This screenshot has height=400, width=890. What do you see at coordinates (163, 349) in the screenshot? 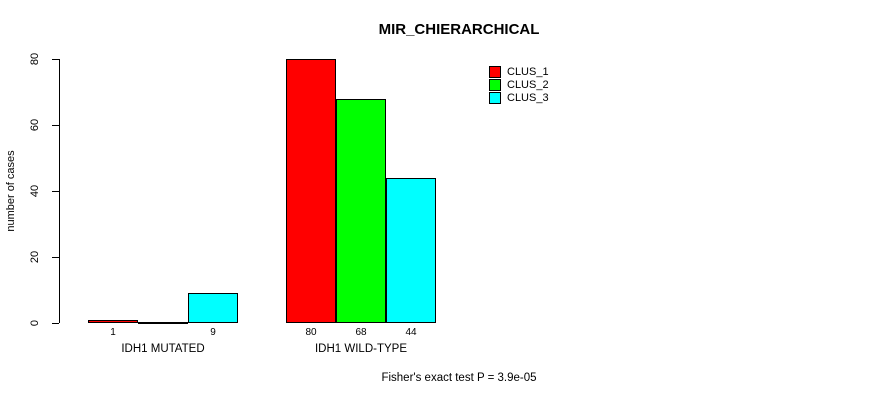
I see `group-label-idh1-mutated: IDH1 MUTATED` at bounding box center [163, 349].